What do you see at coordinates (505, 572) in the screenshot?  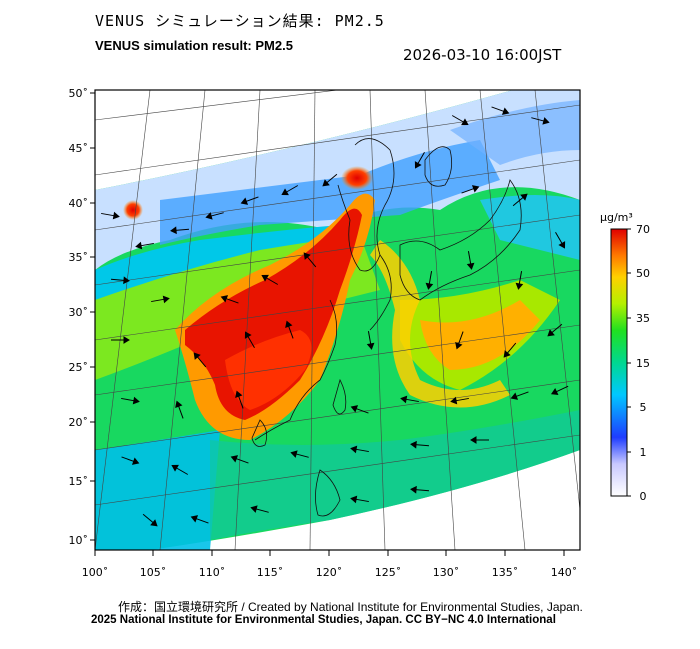 I see `lon-label-135: 135˚` at bounding box center [505, 572].